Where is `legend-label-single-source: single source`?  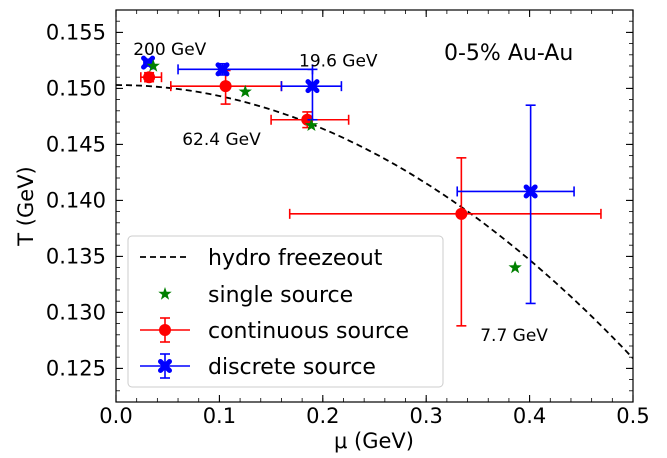
legend-label-single-source: single source is located at coordinates (280, 295).